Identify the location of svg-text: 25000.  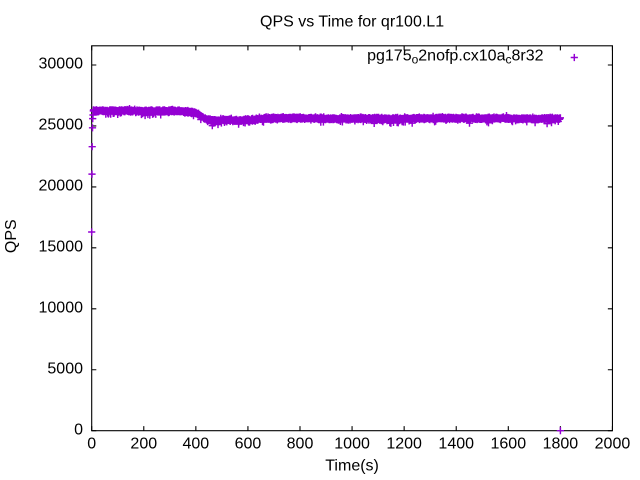
(61, 125).